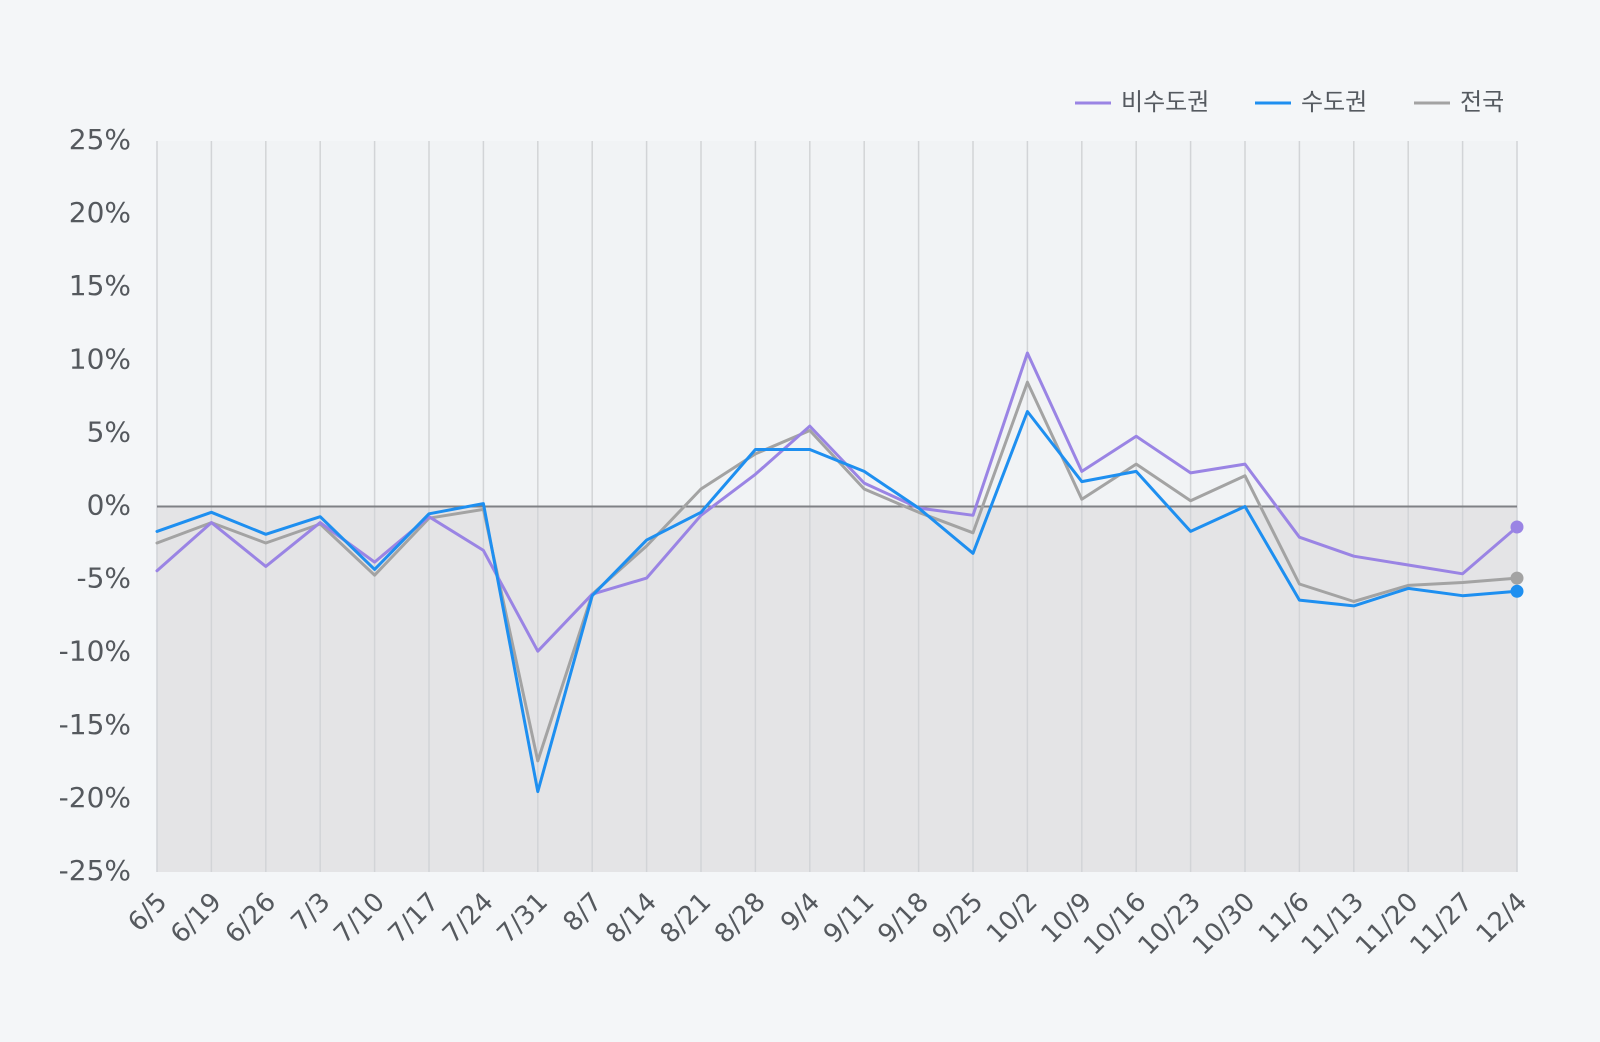  I want to click on y-tick-label: 20%, so click(100, 212).